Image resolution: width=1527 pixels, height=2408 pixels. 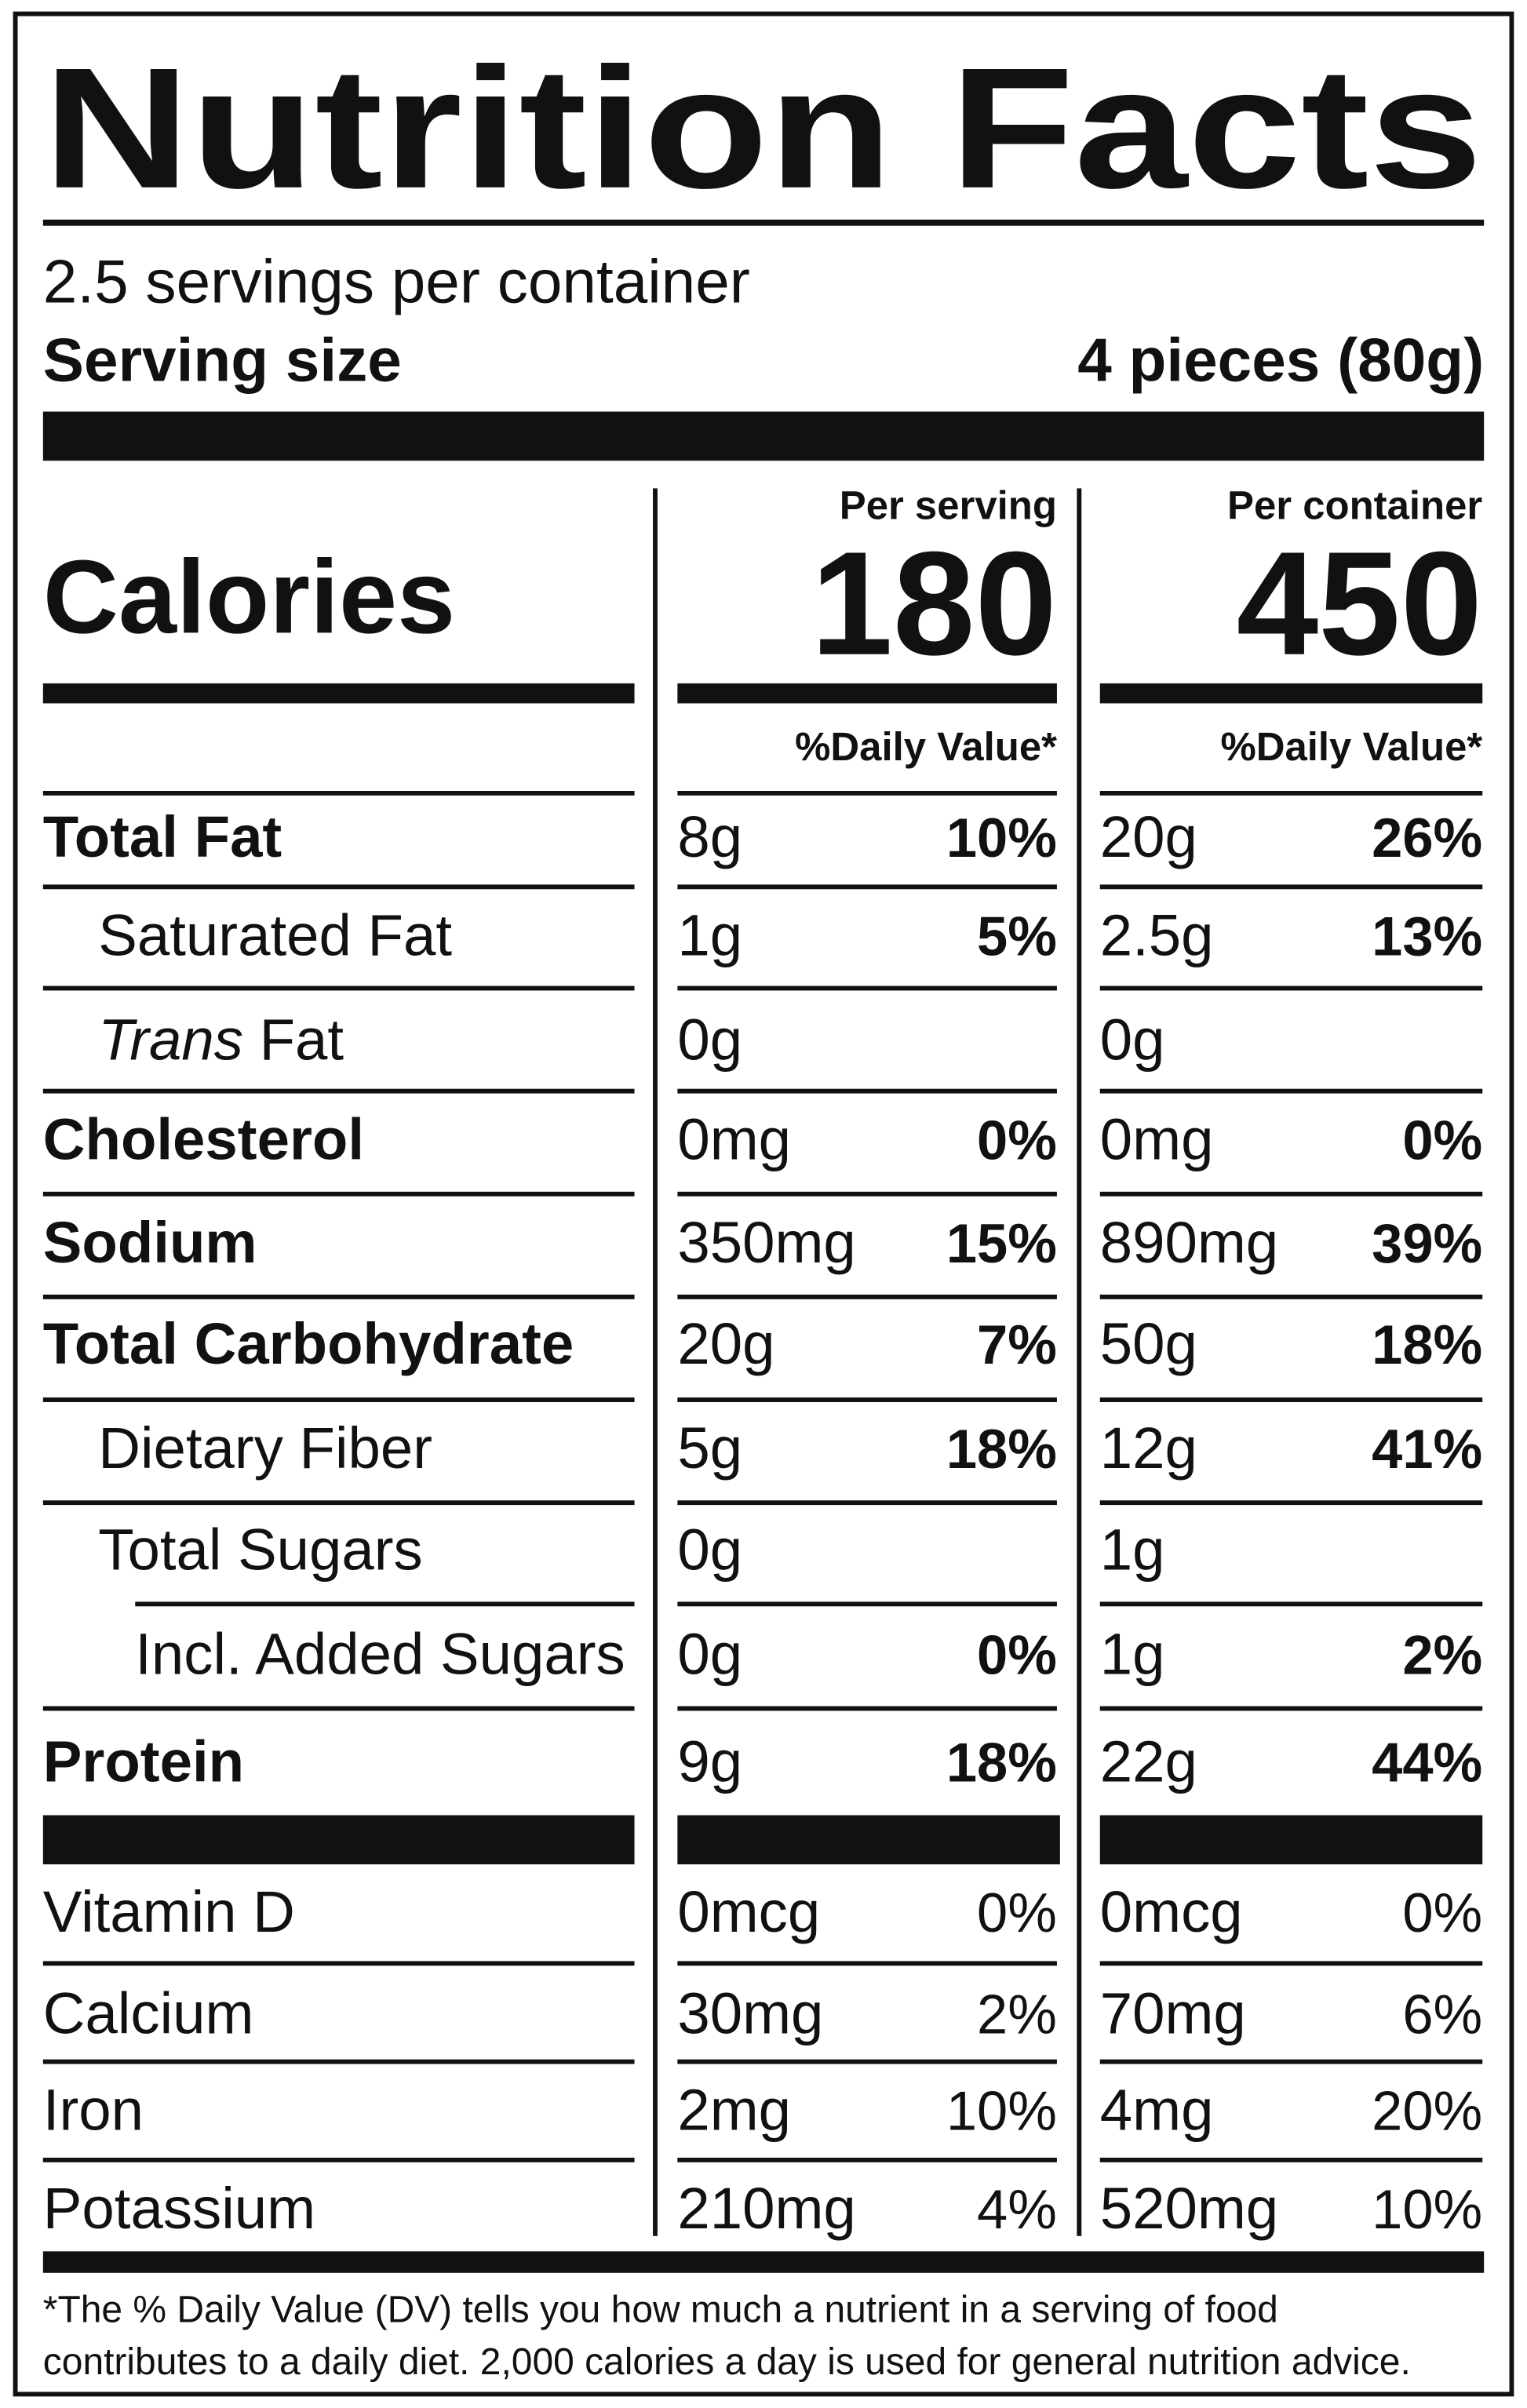 I want to click on nutrient-label-text: Iron, so click(x=93, y=2110).